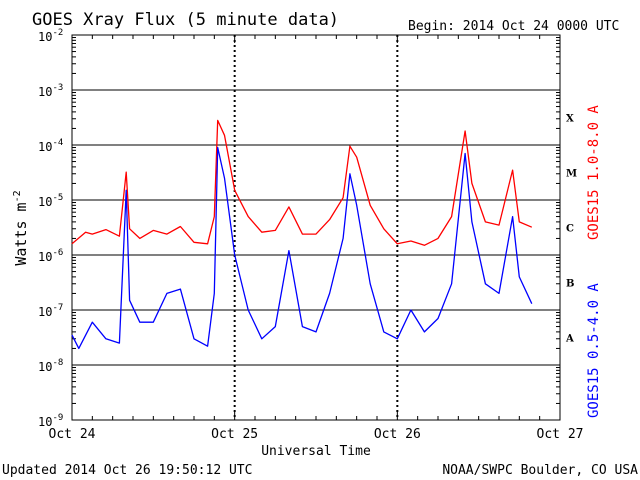  Describe the element at coordinates (397, 434) in the screenshot. I see `x-tick-label: Oct 26` at that location.